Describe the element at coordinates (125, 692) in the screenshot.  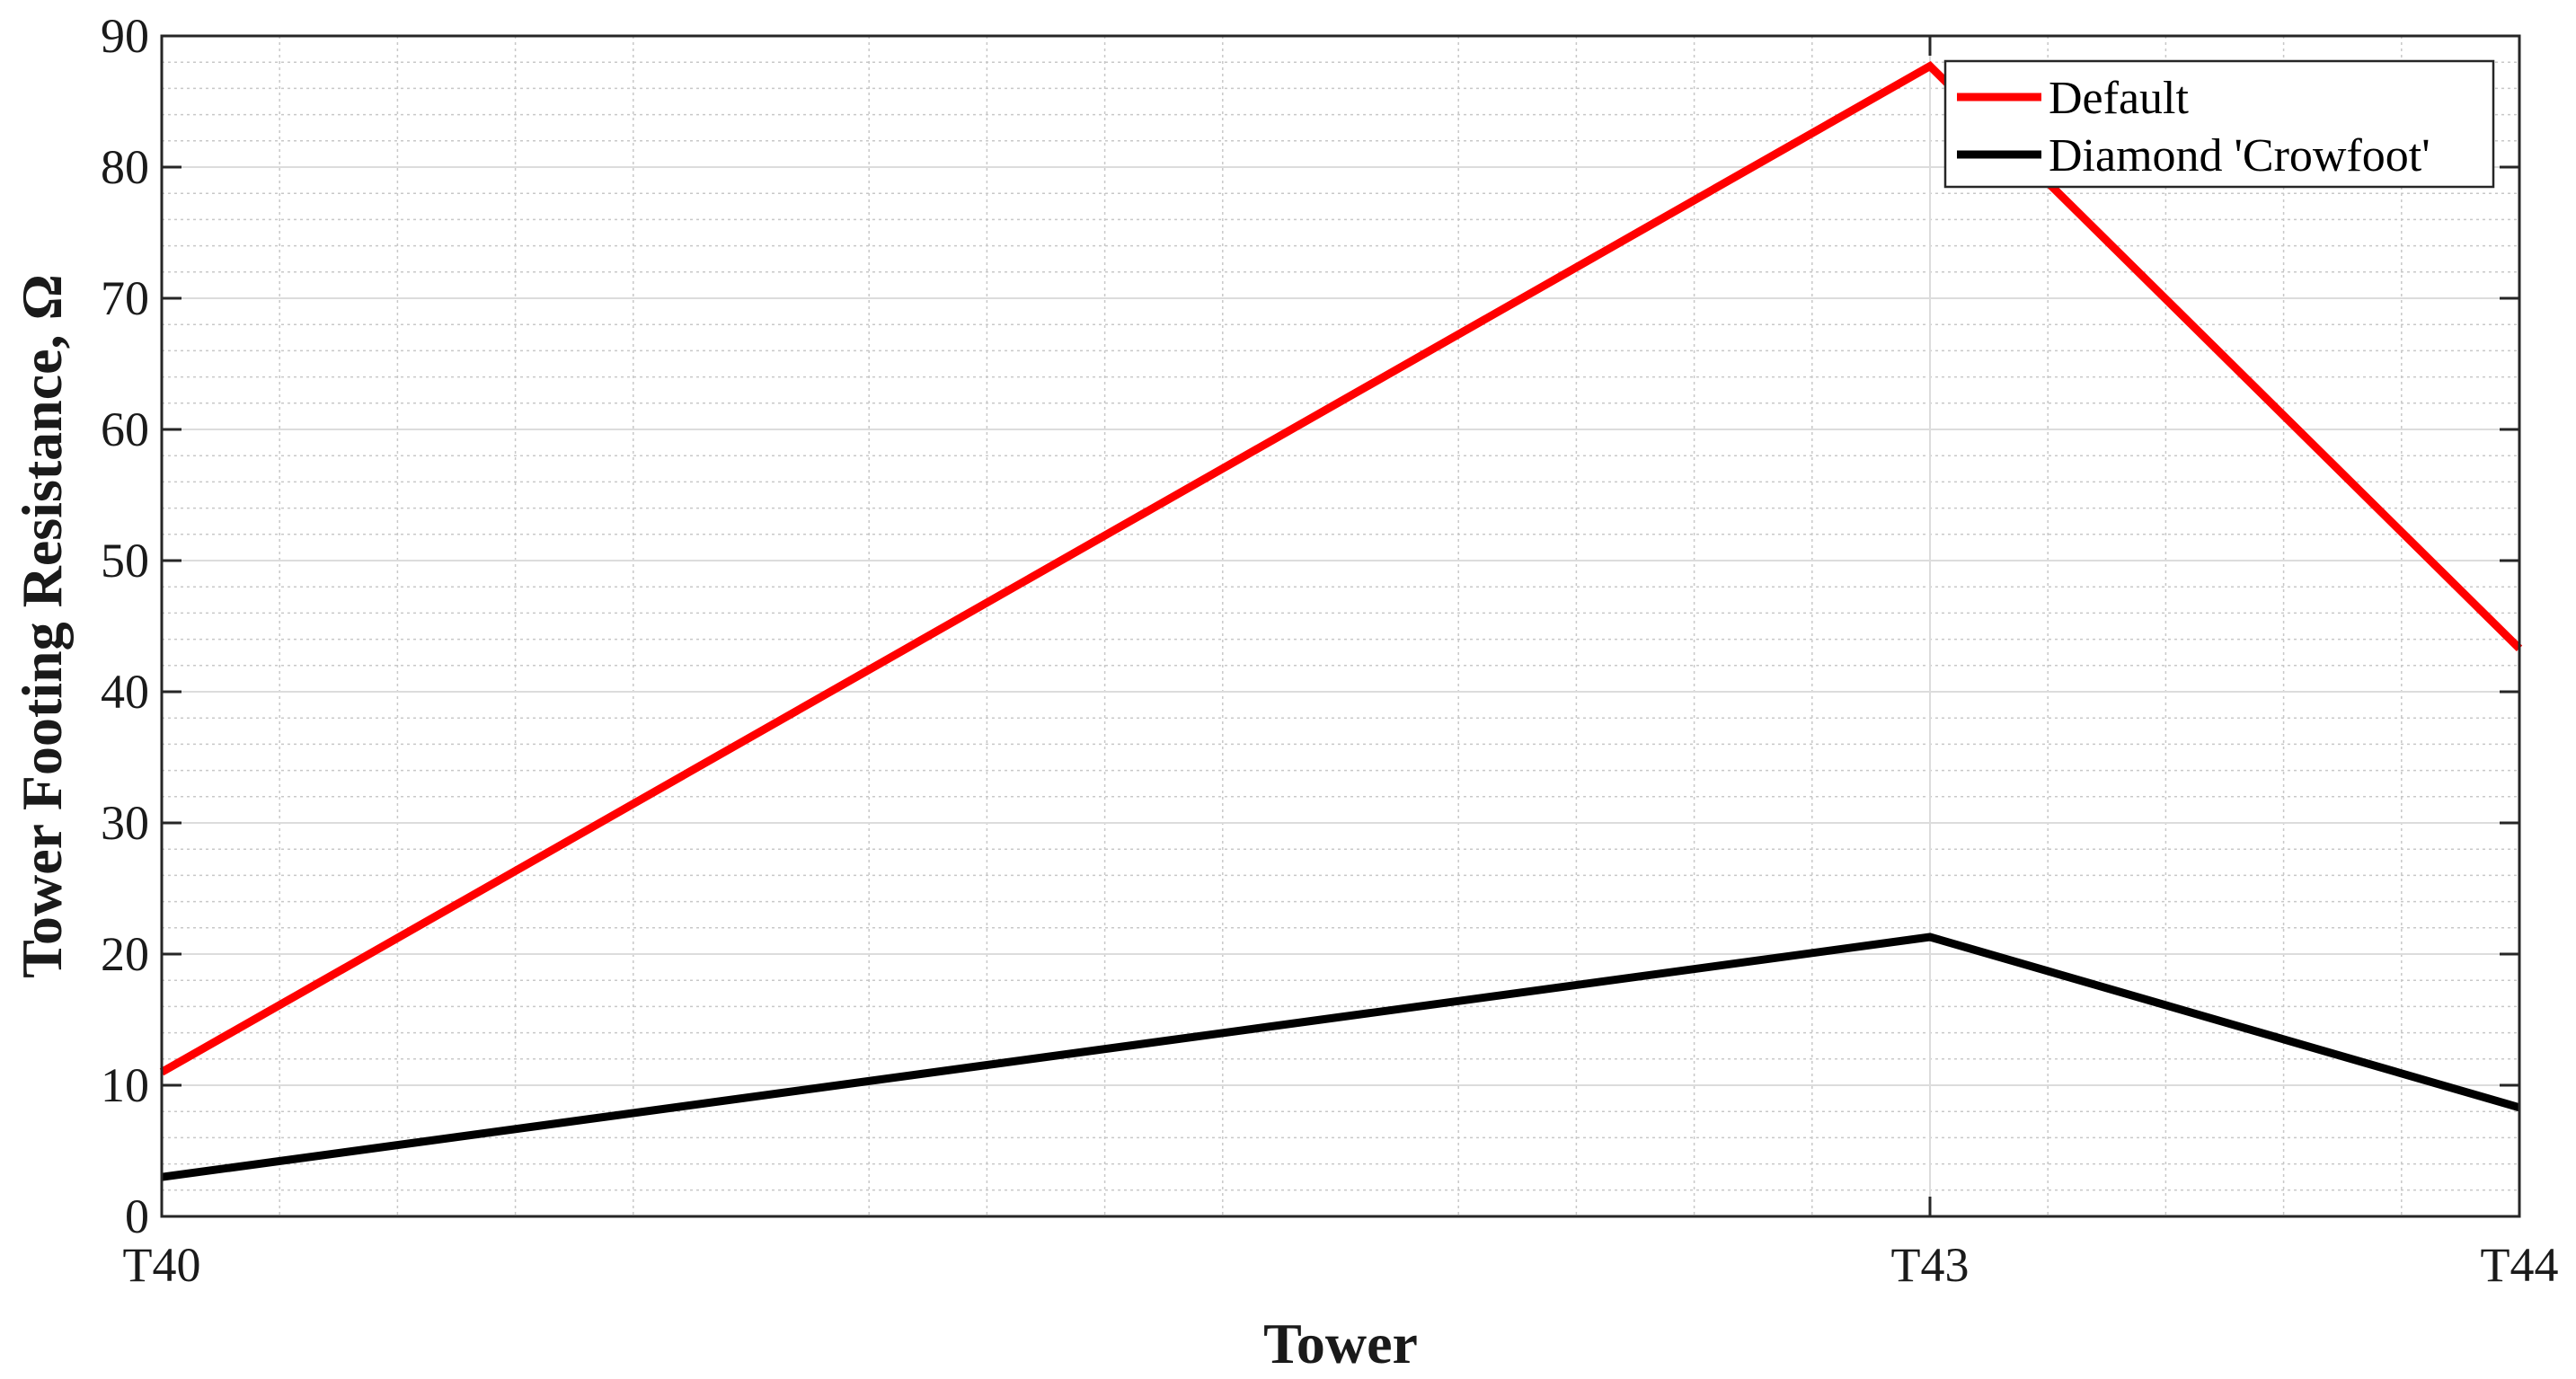
I see `y-tick-label: 40` at that location.